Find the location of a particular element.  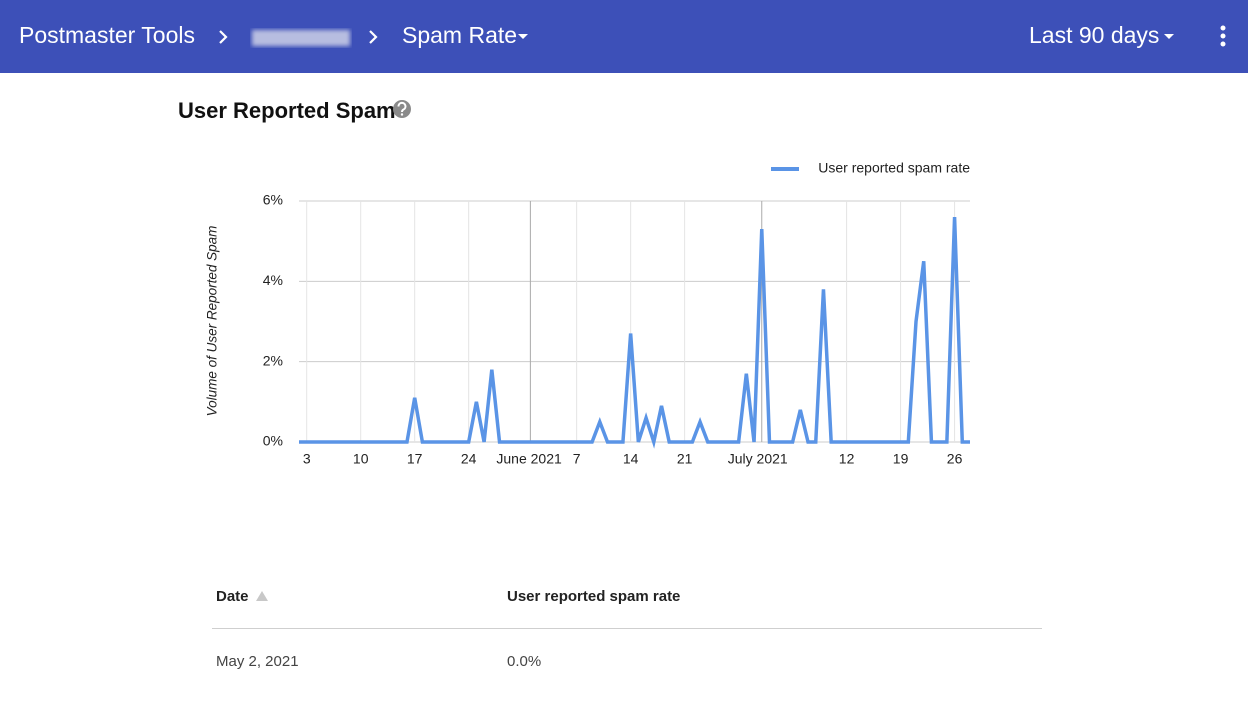

y-tick-label: 6% is located at coordinates (273, 200).